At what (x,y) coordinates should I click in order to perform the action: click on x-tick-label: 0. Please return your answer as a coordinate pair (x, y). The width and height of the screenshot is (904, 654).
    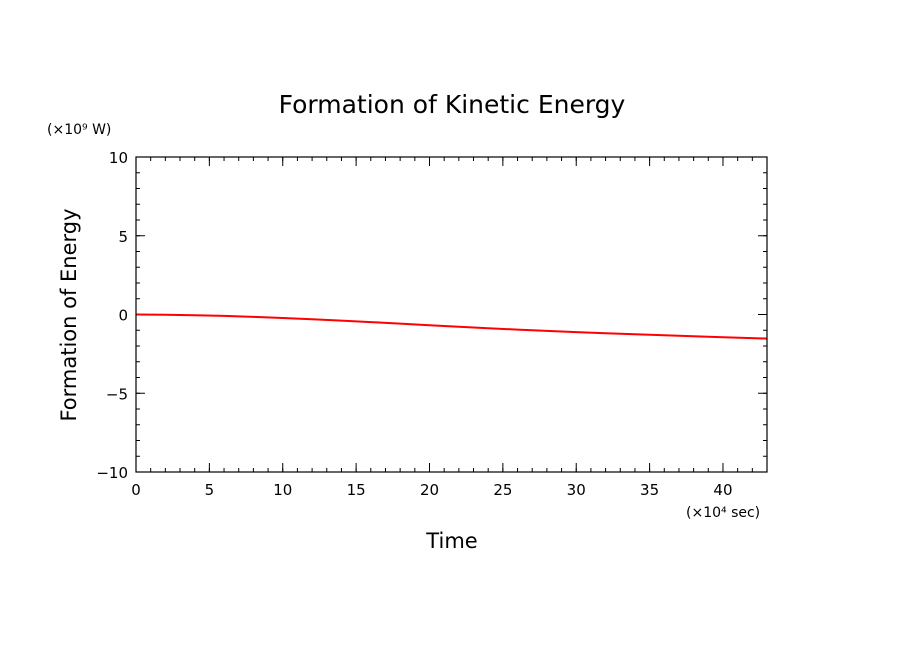
    Looking at the image, I should click on (136, 490).